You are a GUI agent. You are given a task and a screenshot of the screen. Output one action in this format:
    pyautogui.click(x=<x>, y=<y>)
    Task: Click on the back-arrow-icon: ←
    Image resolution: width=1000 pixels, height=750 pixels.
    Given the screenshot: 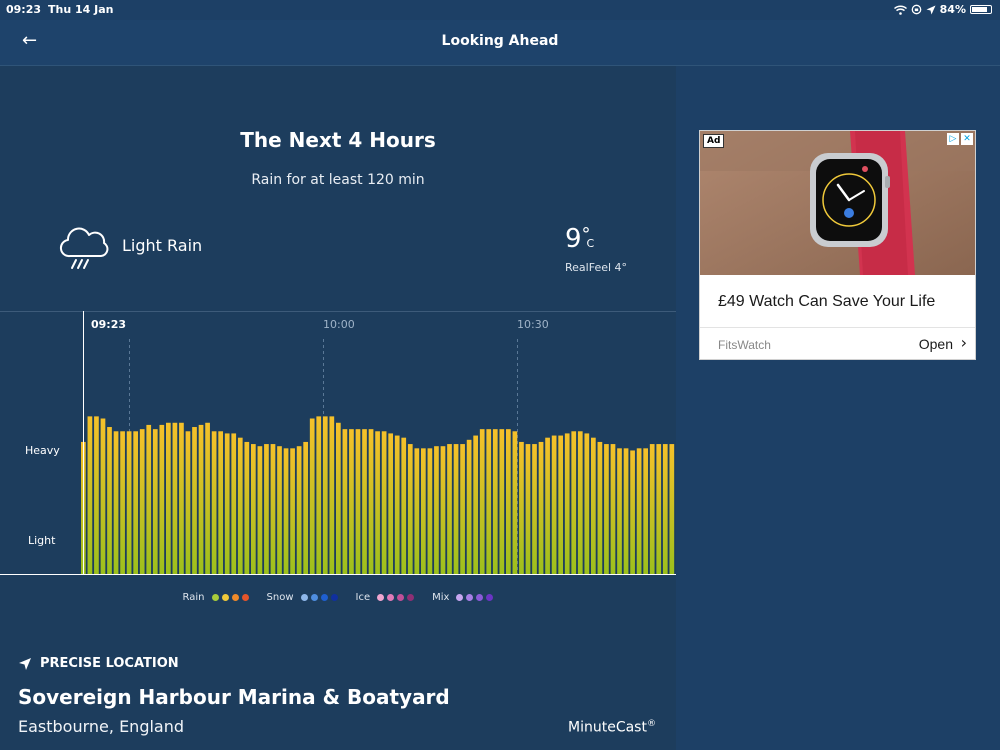 What is the action you would take?
    pyautogui.click(x=30, y=40)
    